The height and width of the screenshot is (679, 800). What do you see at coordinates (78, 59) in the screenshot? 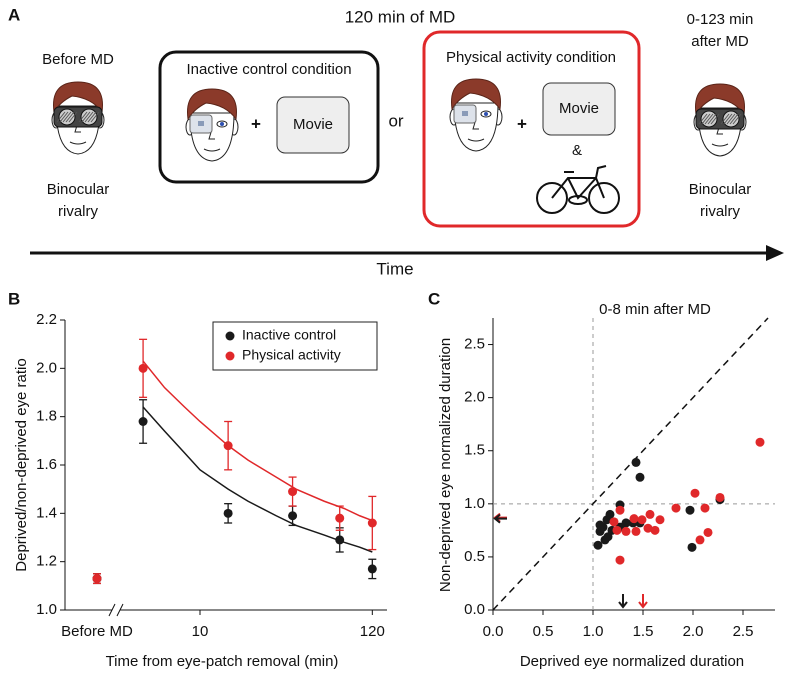
I see `stage-label: Before MD` at bounding box center [78, 59].